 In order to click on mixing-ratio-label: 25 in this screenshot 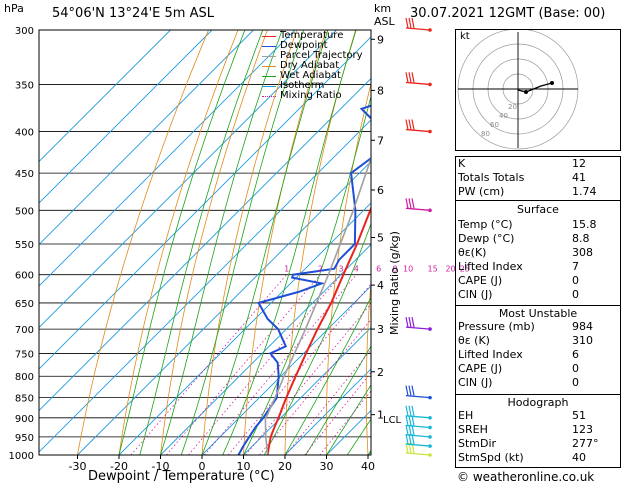, I will do `click(465, 269)`.